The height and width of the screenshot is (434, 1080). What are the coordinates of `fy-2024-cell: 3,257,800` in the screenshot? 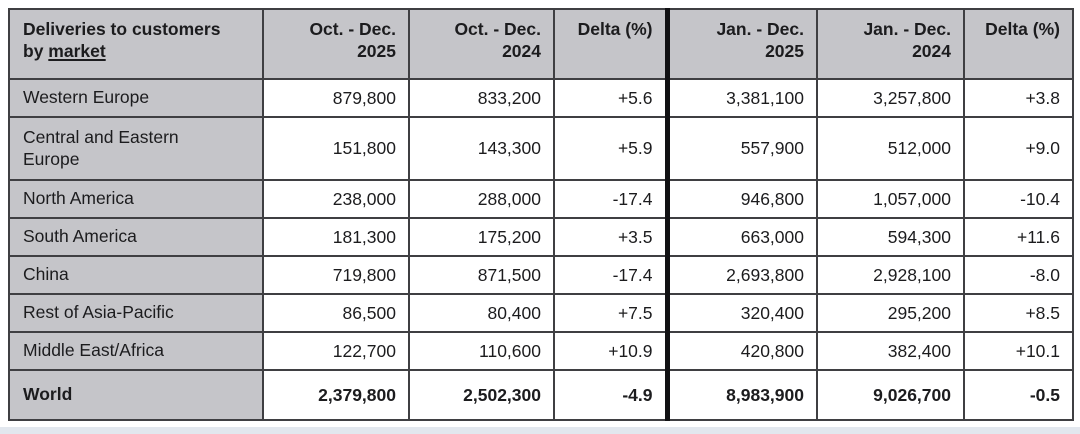 It's located at (890, 98).